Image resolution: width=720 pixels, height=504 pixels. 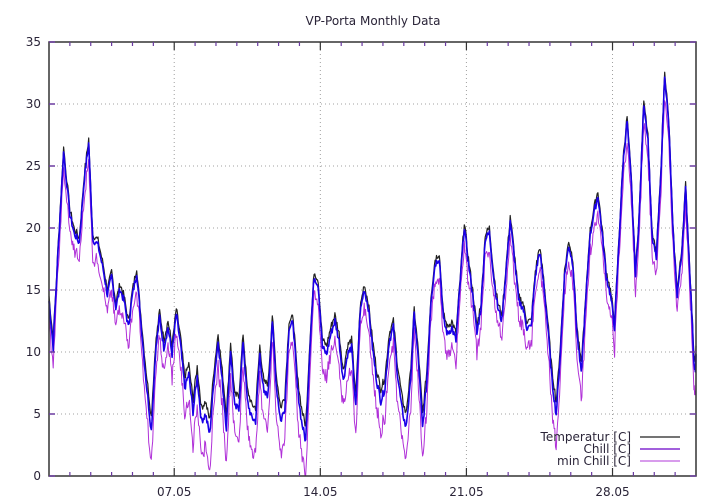 What do you see at coordinates (33, 352) in the screenshot?
I see `y-tick-label: 10` at bounding box center [33, 352].